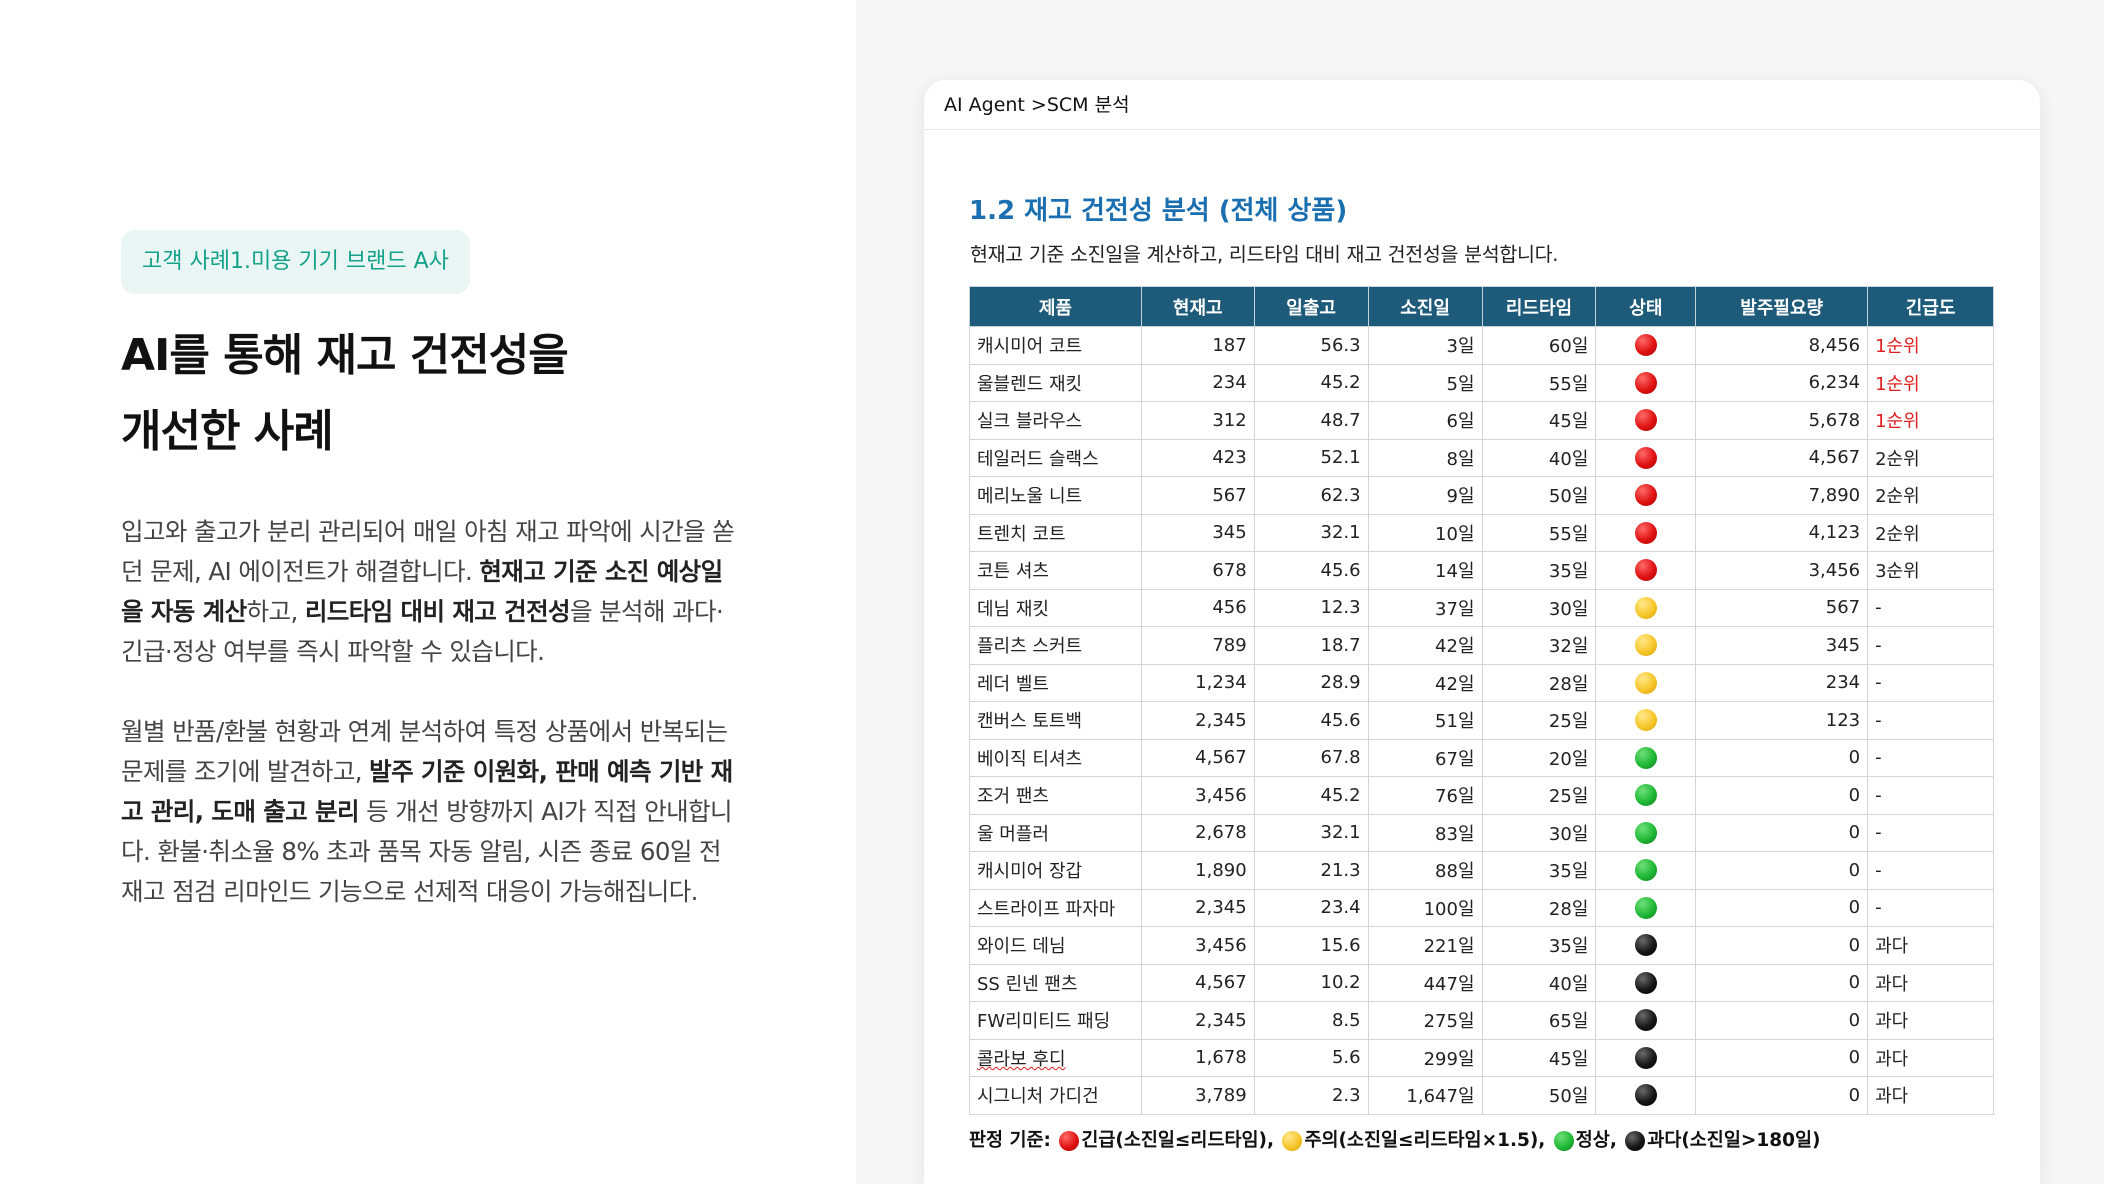 The height and width of the screenshot is (1184, 2104). Describe the element at coordinates (1568, 984) in the screenshot. I see `cell-lead-text: 40일` at that location.